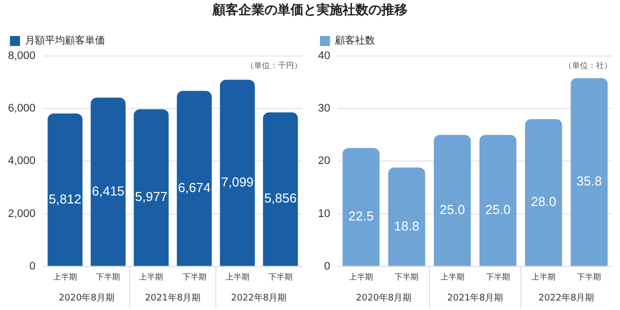 This screenshot has height=310, width=620. I want to click on legend-label: 月額平均顧客単価, so click(65, 40).